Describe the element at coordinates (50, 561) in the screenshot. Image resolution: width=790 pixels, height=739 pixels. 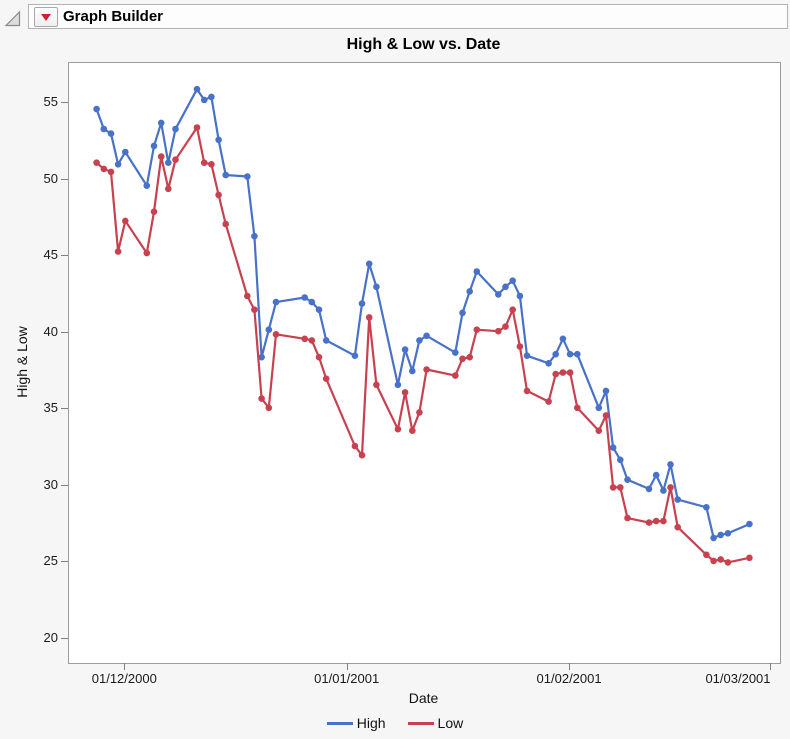
I see `y-tick-label: 25` at that location.